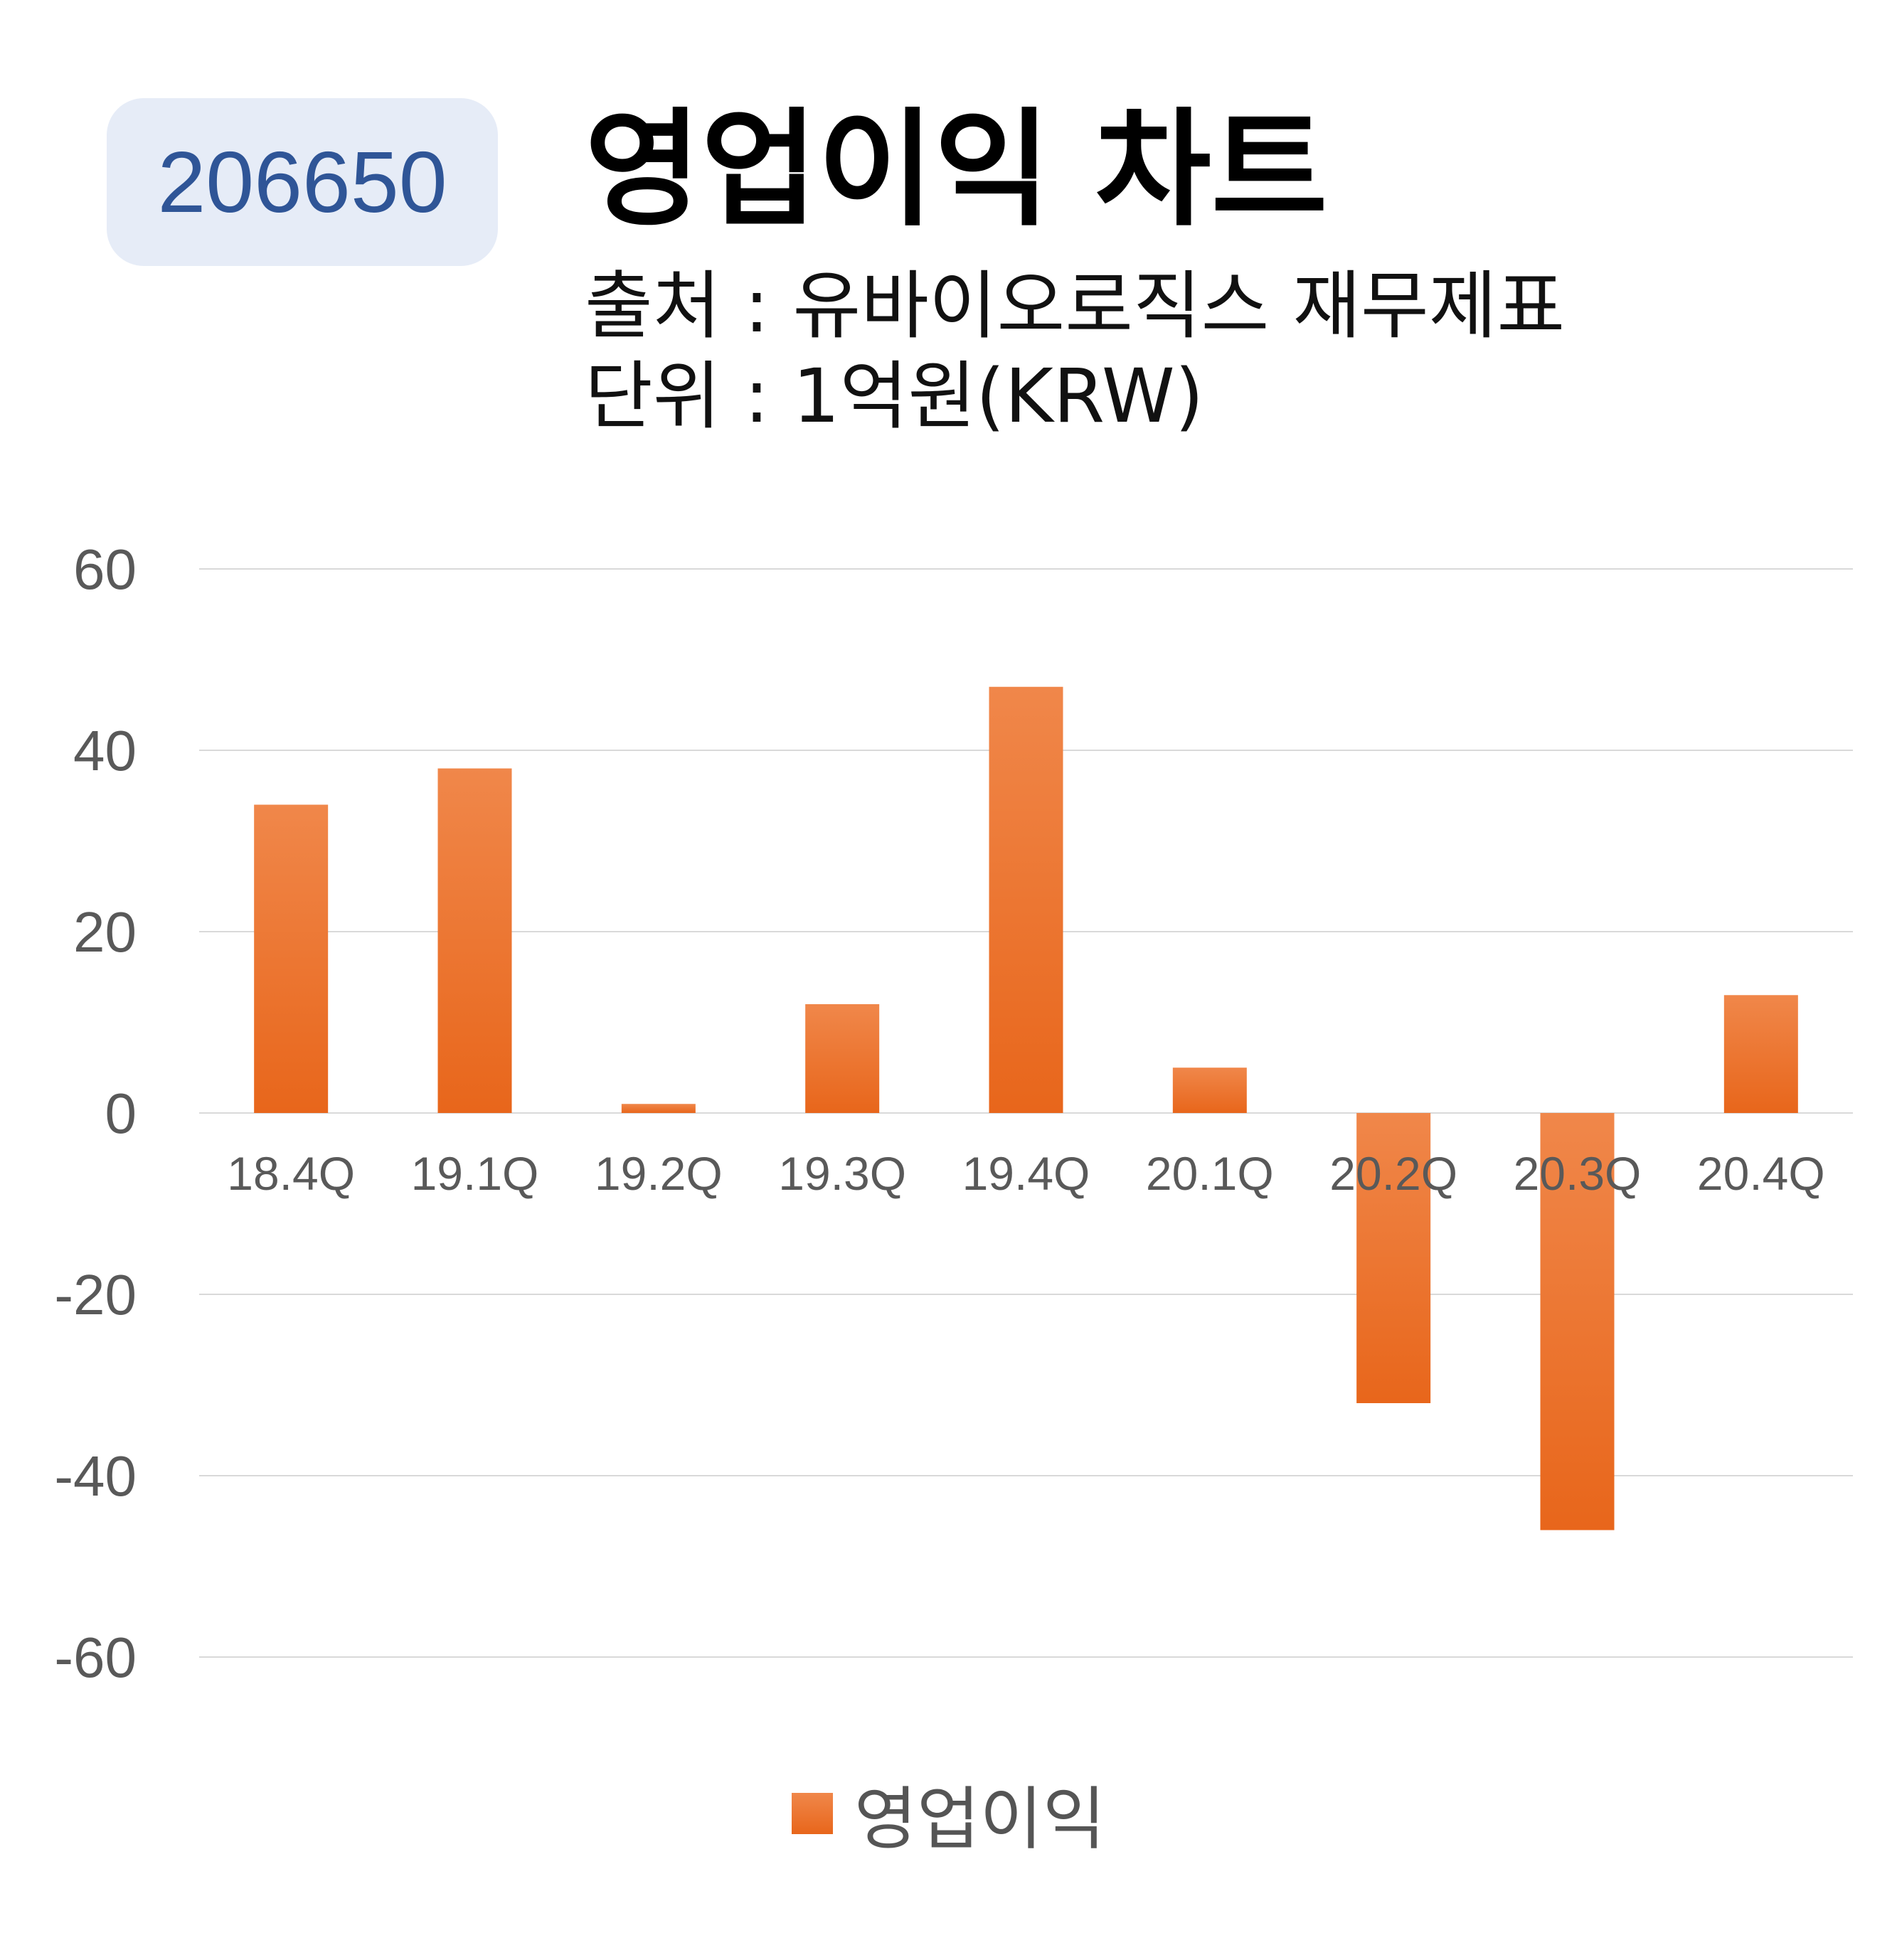 The height and width of the screenshot is (1960, 1897). What do you see at coordinates (1761, 1054) in the screenshot?
I see `bar-20.4Q` at bounding box center [1761, 1054].